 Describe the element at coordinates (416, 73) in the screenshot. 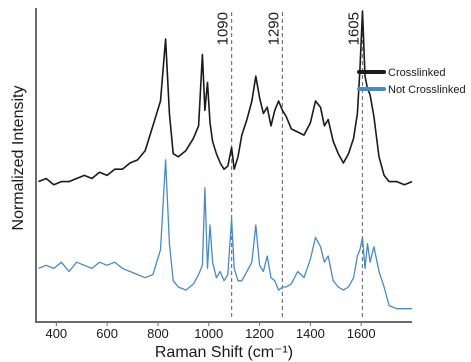

I see `legend-label-crosslinked: Crosslinked` at that location.